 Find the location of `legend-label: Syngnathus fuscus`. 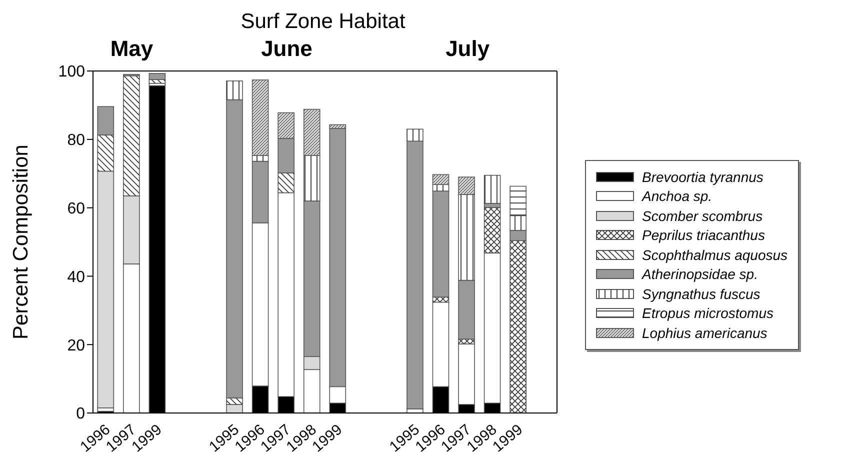

legend-label: Syngnathus fuscus is located at coordinates (701, 294).